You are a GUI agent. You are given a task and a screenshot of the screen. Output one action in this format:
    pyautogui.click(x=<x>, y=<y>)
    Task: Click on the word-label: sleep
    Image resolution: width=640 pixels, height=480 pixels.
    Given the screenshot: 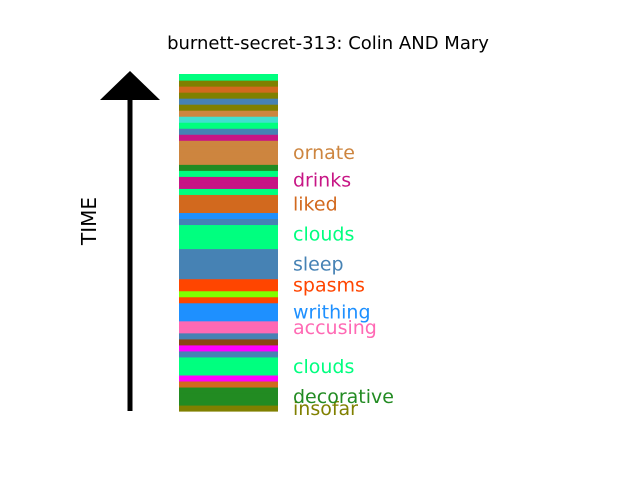 What is the action you would take?
    pyautogui.click(x=318, y=265)
    